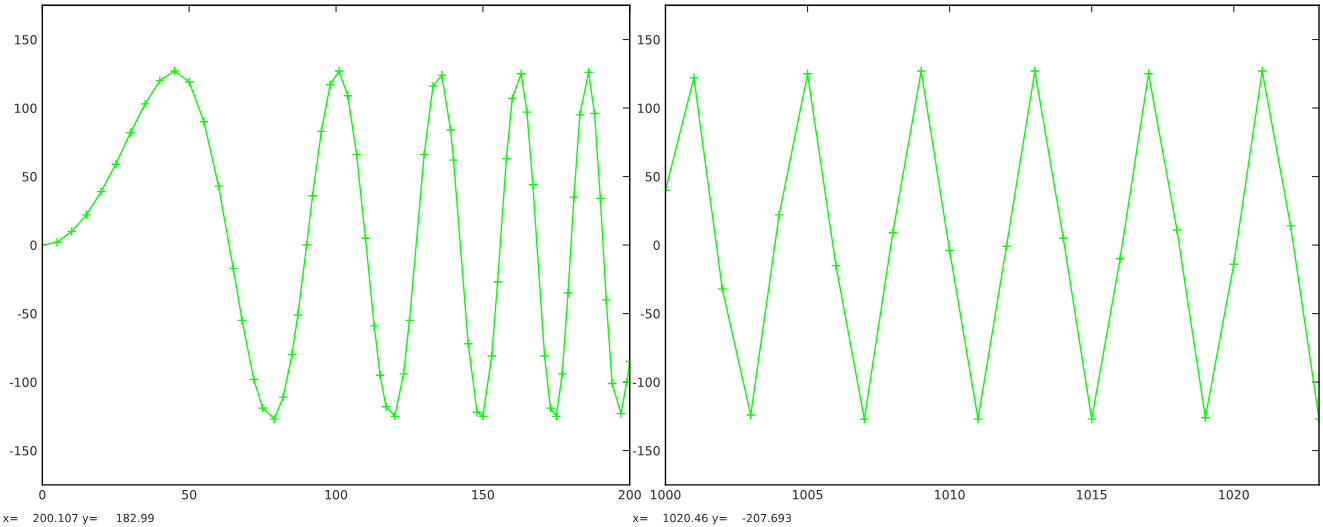 This screenshot has width=1323, height=527. Describe the element at coordinates (1092, 494) in the screenshot. I see `x-tick-label: 1015` at that location.